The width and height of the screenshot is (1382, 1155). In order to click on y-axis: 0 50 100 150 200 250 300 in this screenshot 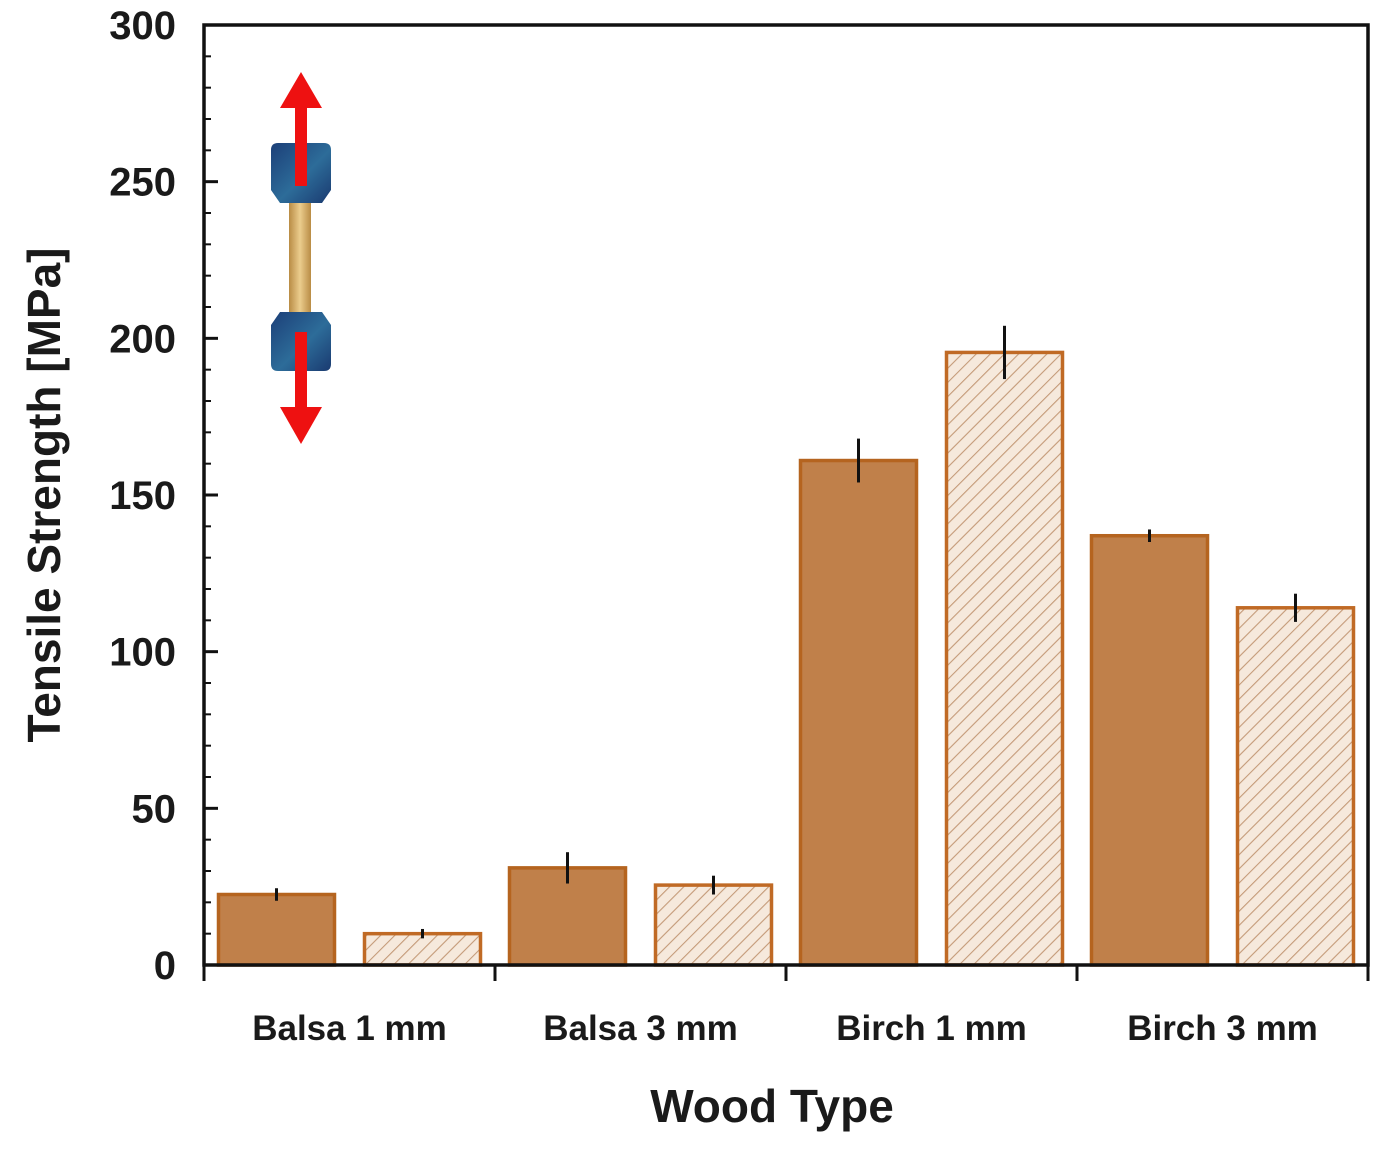, I will do `click(163, 496)`.